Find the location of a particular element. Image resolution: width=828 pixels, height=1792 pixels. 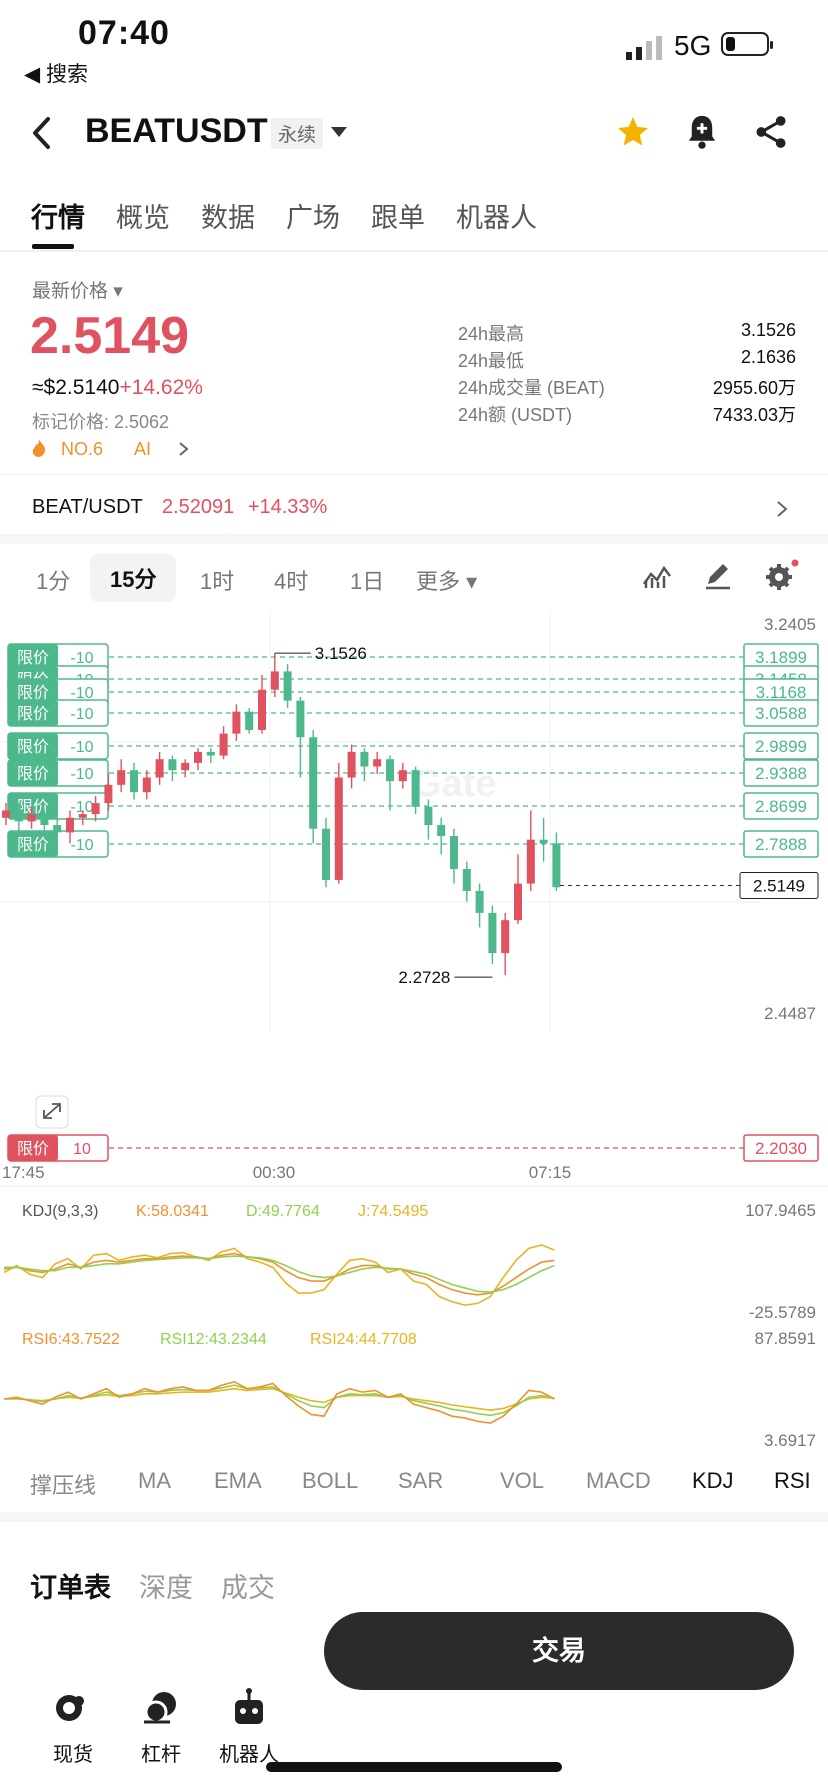

dropdown-caret-icon is located at coordinates (339, 133).